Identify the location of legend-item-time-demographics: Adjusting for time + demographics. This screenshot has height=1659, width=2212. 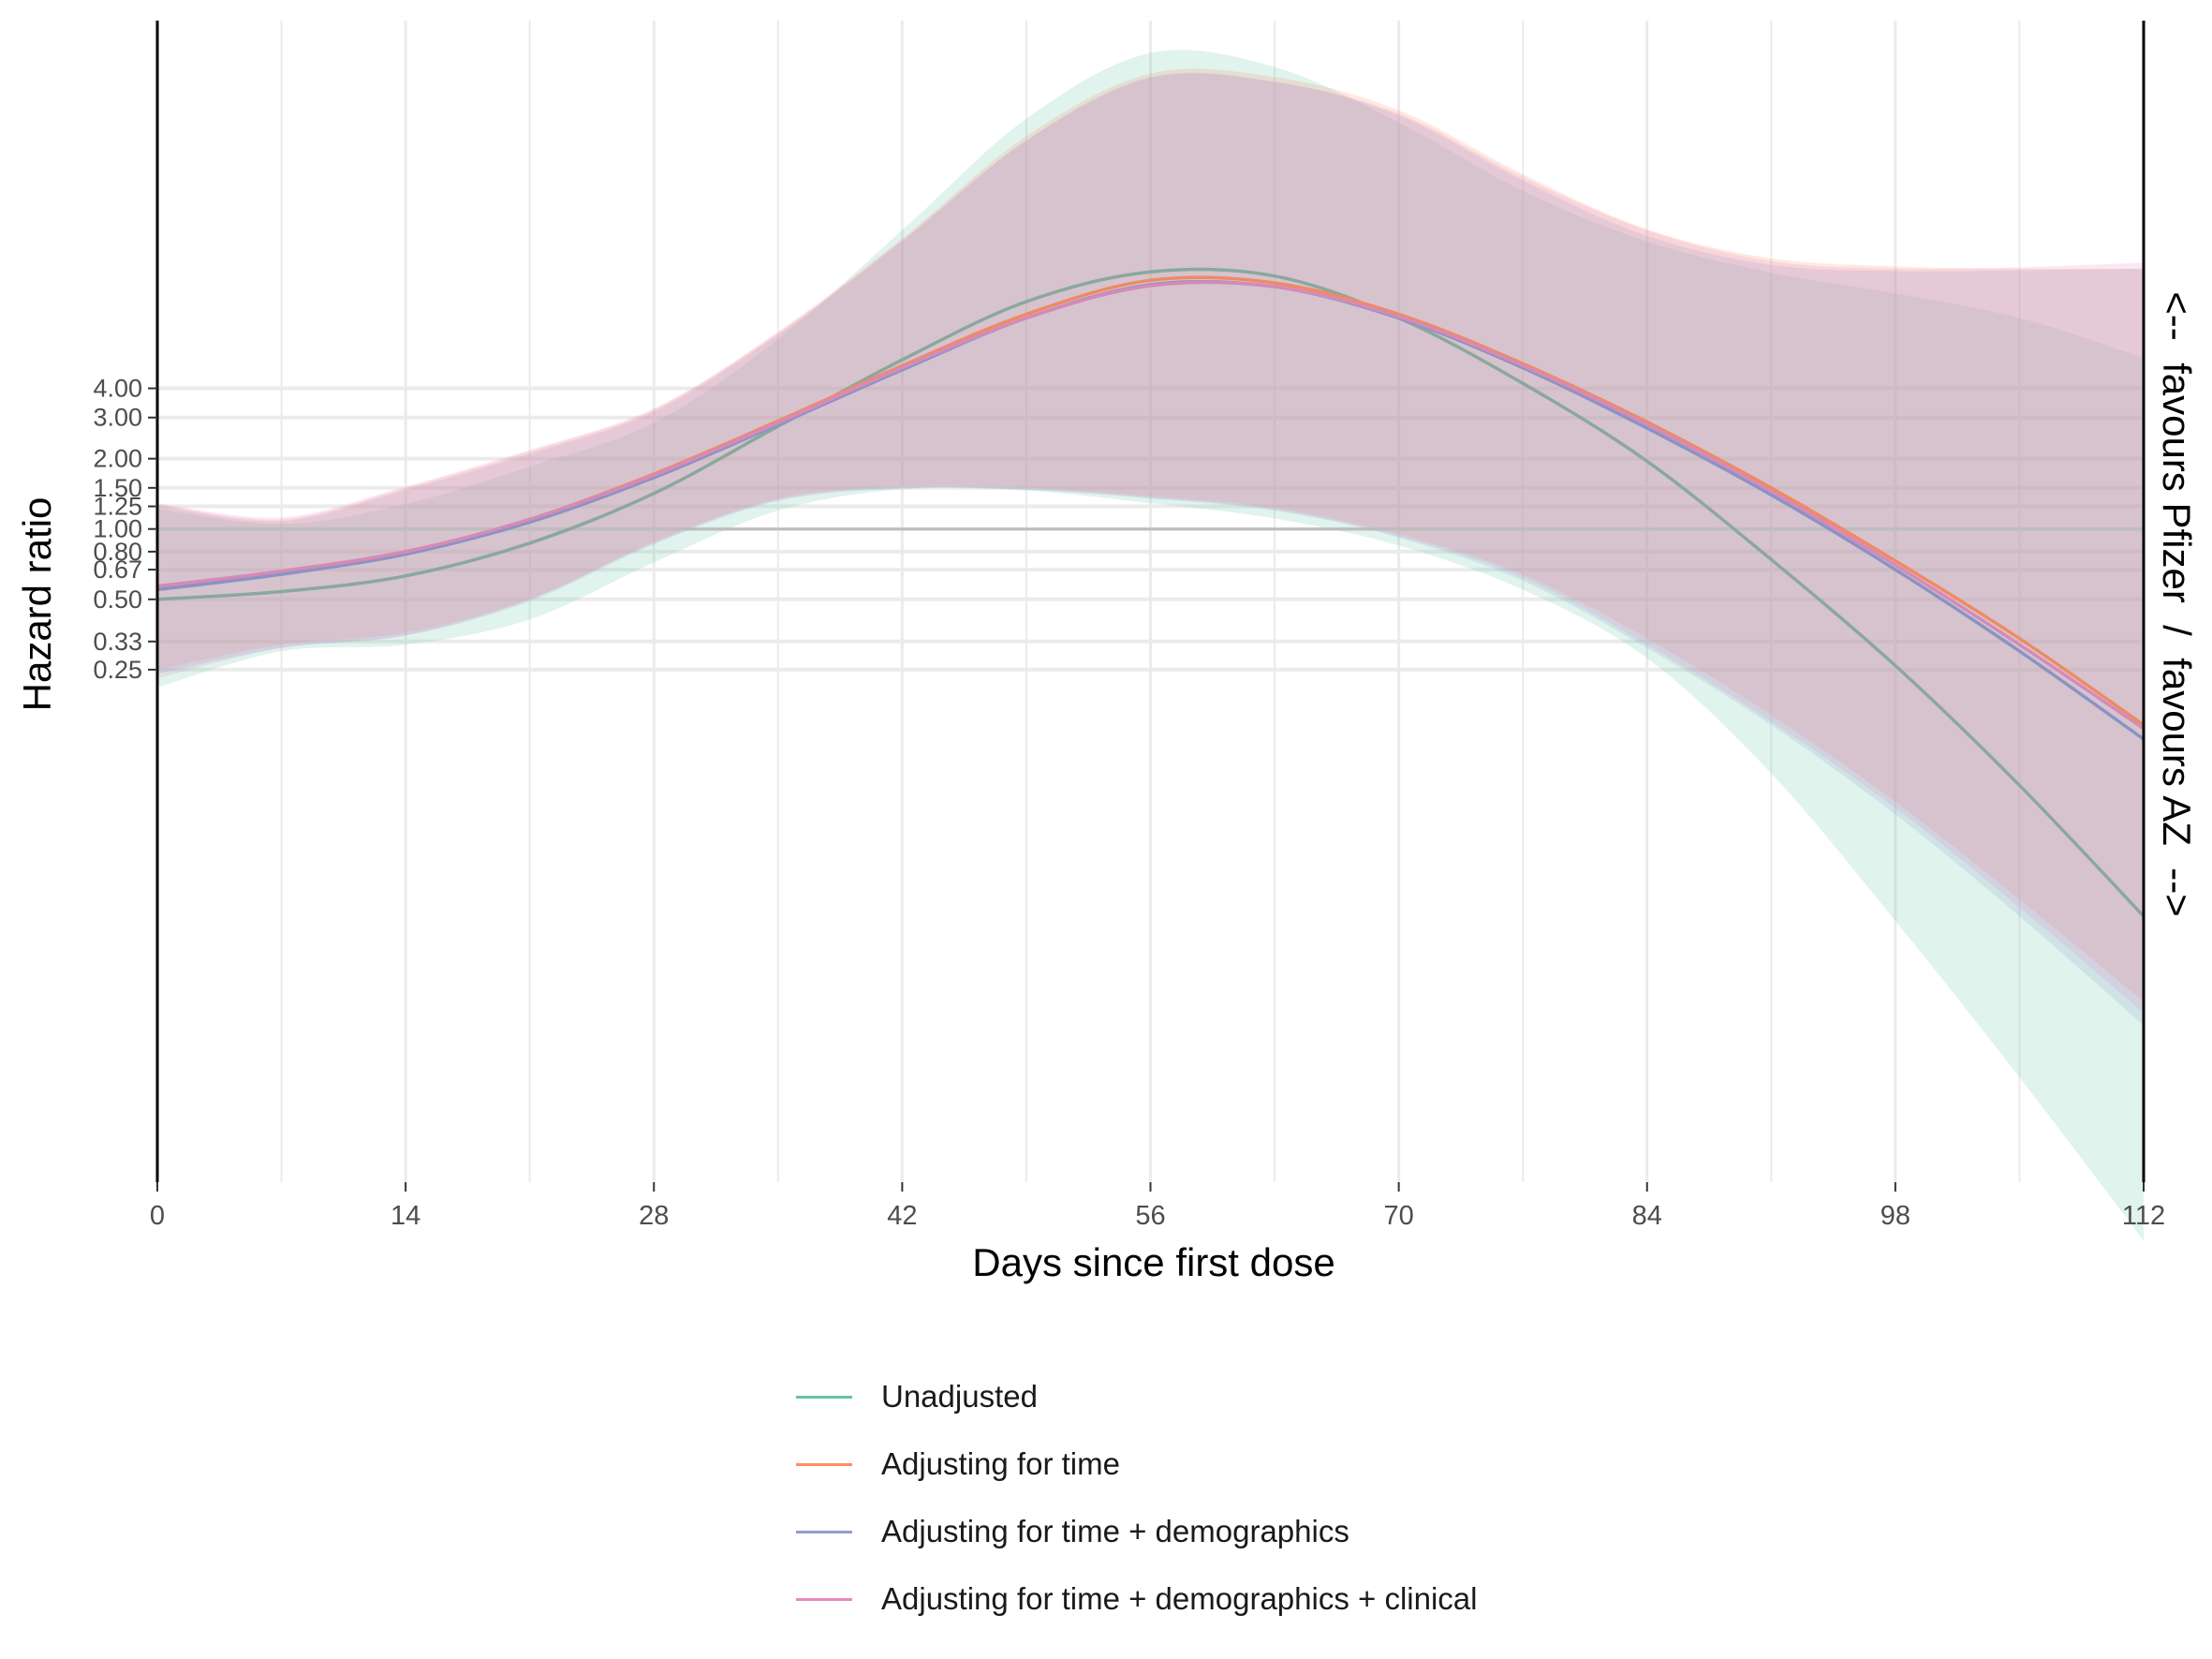
(1136, 1532).